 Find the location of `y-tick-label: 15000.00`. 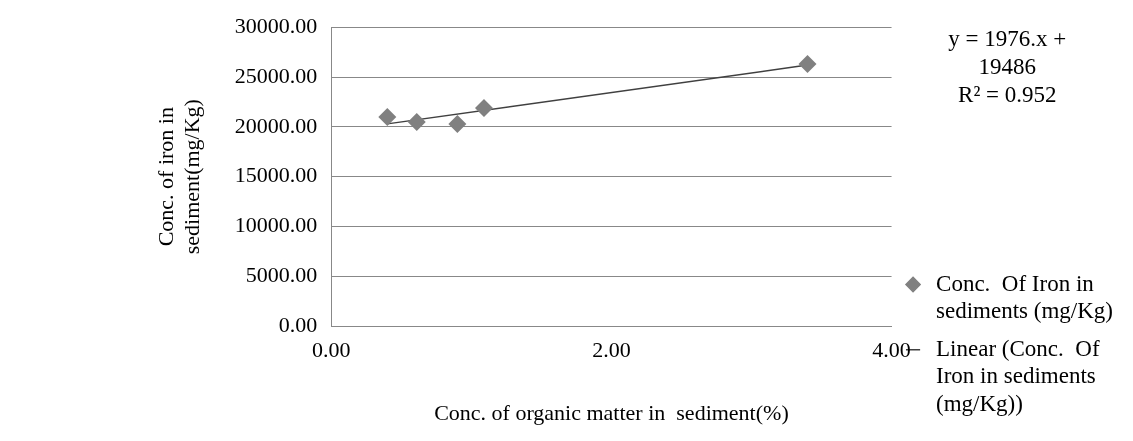

y-tick-label: 15000.00 is located at coordinates (276, 175).